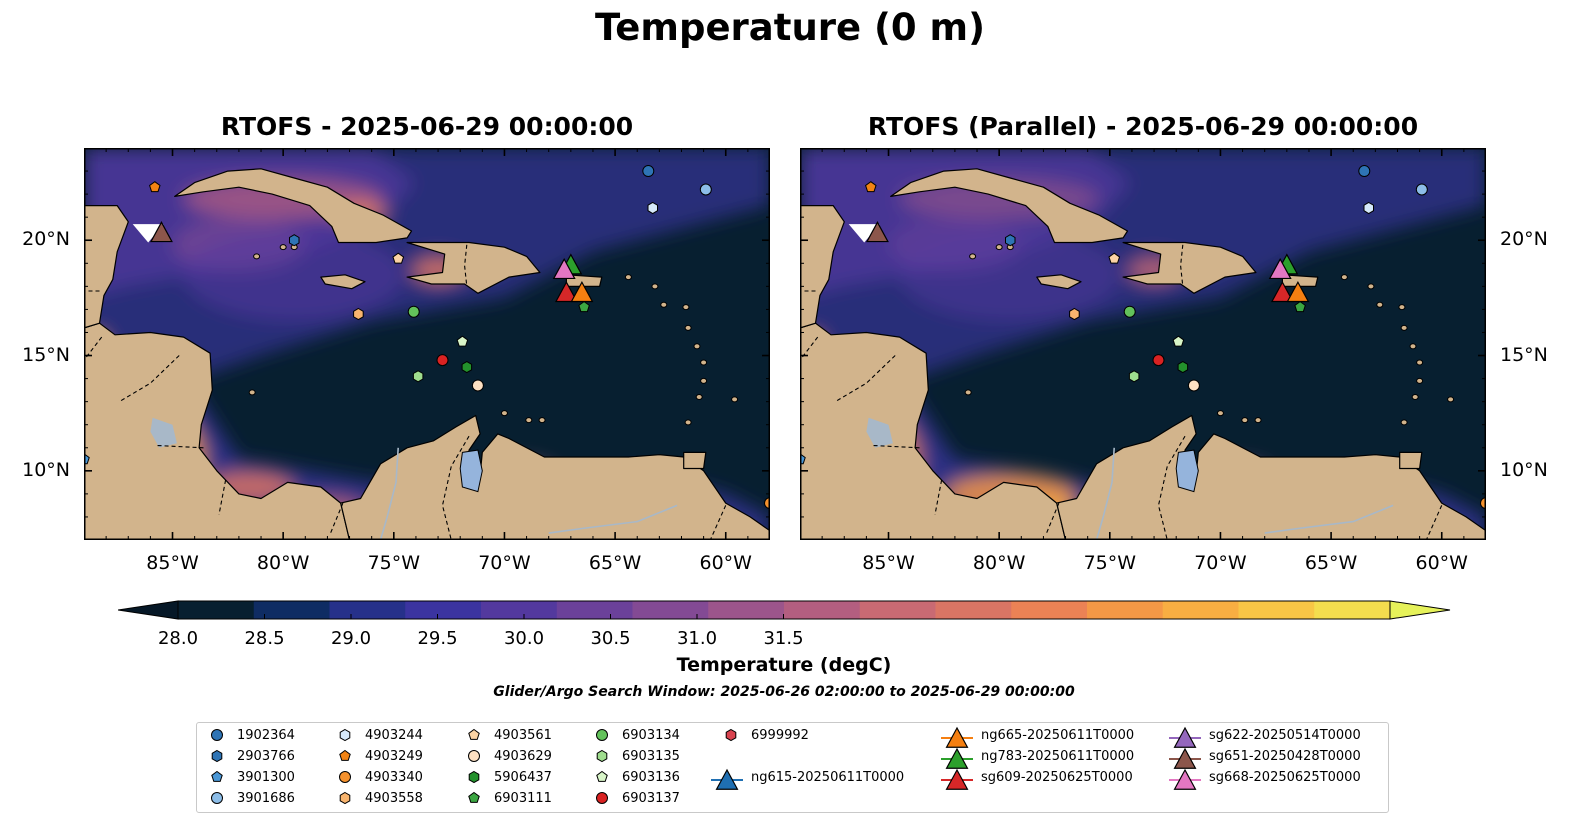 The height and width of the screenshot is (827, 1580). I want to click on legend-label: 6903111, so click(523, 798).